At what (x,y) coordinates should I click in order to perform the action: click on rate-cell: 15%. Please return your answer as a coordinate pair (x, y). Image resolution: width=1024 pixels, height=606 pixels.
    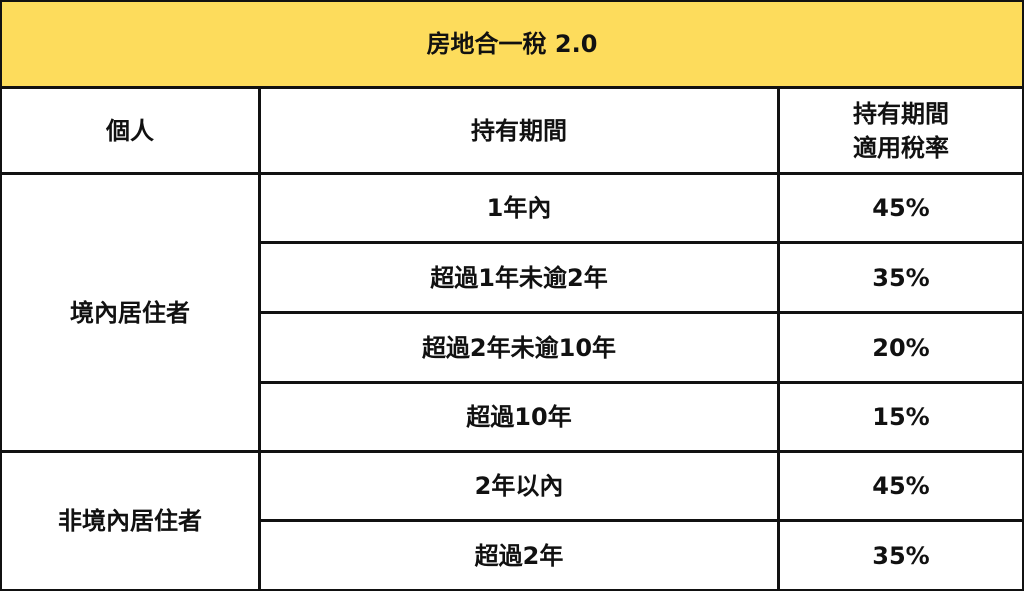
    Looking at the image, I should click on (901, 417).